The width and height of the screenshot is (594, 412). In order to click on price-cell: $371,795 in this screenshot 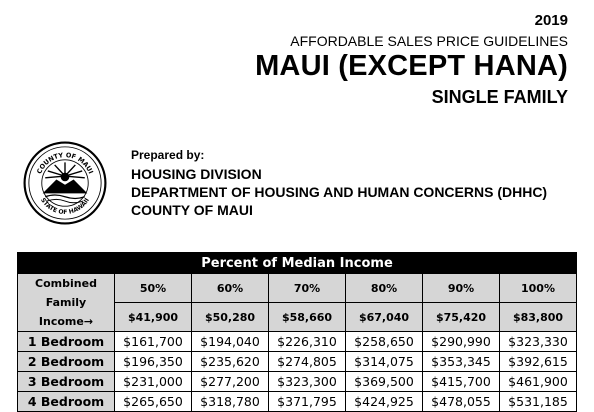, I will do `click(307, 401)`.